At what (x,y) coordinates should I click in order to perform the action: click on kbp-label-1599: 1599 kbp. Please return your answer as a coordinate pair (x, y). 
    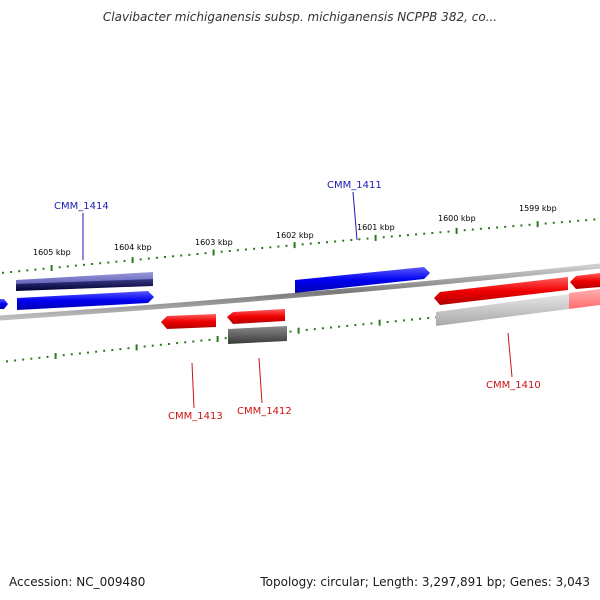
    Looking at the image, I should click on (538, 208).